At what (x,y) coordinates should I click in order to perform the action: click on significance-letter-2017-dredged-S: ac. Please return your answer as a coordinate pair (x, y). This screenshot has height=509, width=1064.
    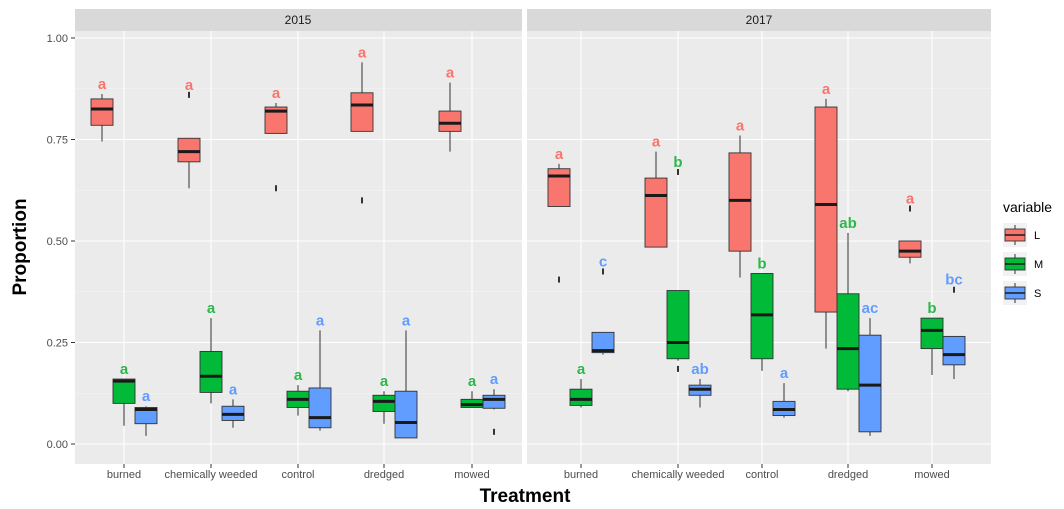
    Looking at the image, I should click on (870, 308).